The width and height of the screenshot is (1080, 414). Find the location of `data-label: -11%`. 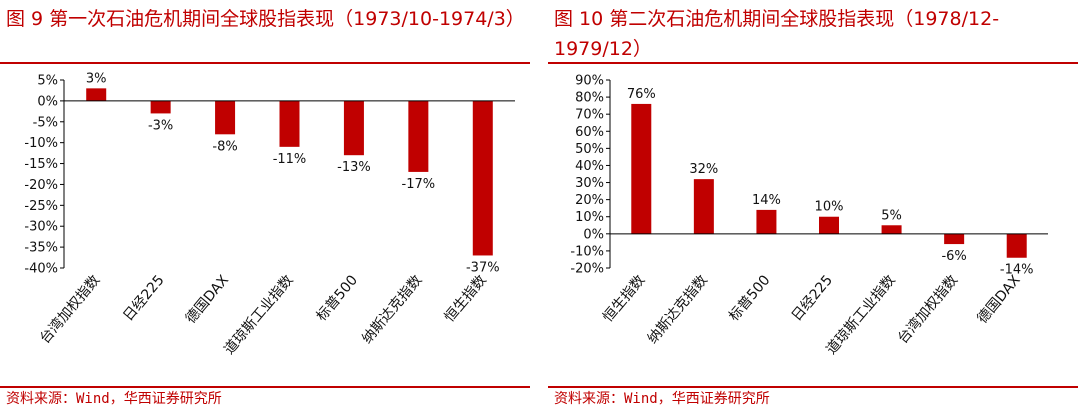

data-label: -11% is located at coordinates (290, 159).